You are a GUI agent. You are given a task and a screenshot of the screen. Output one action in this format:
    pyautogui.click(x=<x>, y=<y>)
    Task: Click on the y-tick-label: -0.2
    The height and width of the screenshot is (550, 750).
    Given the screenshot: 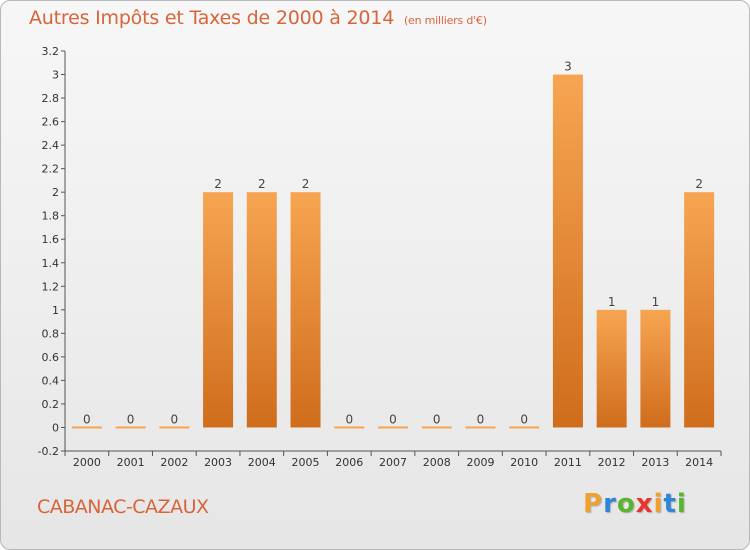 What is the action you would take?
    pyautogui.click(x=48, y=451)
    